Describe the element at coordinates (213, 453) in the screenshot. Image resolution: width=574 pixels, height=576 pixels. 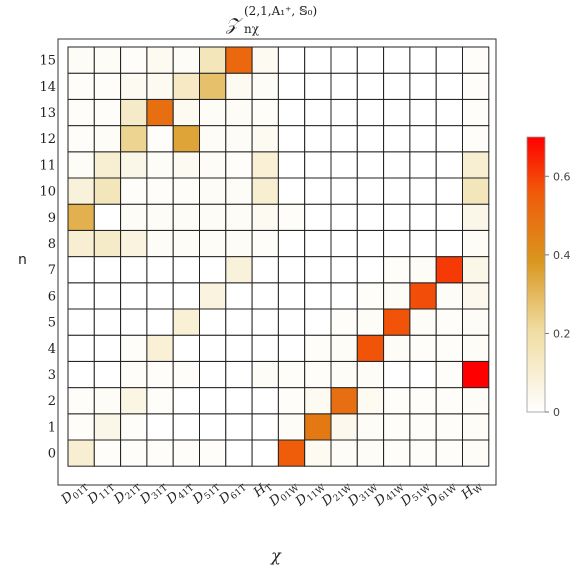
I see `heatmap-cell-n0-x5` at that location.